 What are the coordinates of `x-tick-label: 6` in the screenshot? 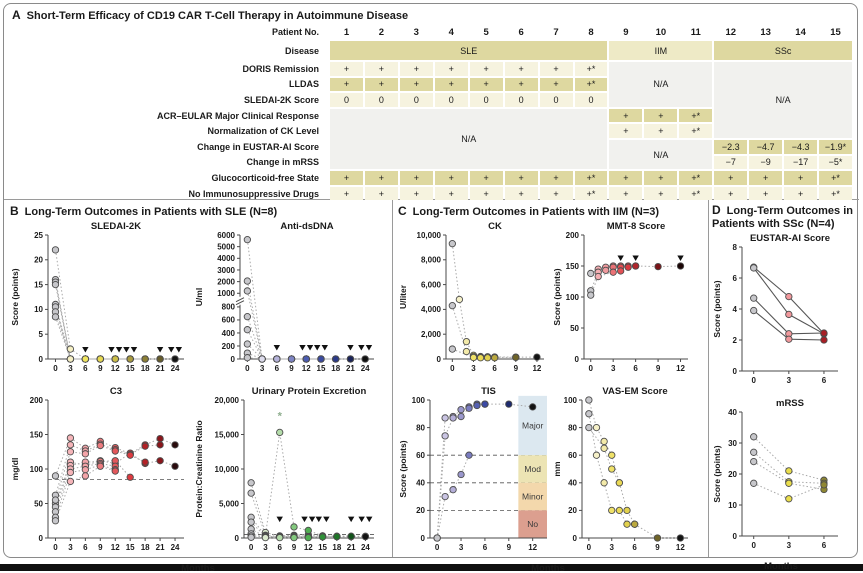 It's located at (824, 380).